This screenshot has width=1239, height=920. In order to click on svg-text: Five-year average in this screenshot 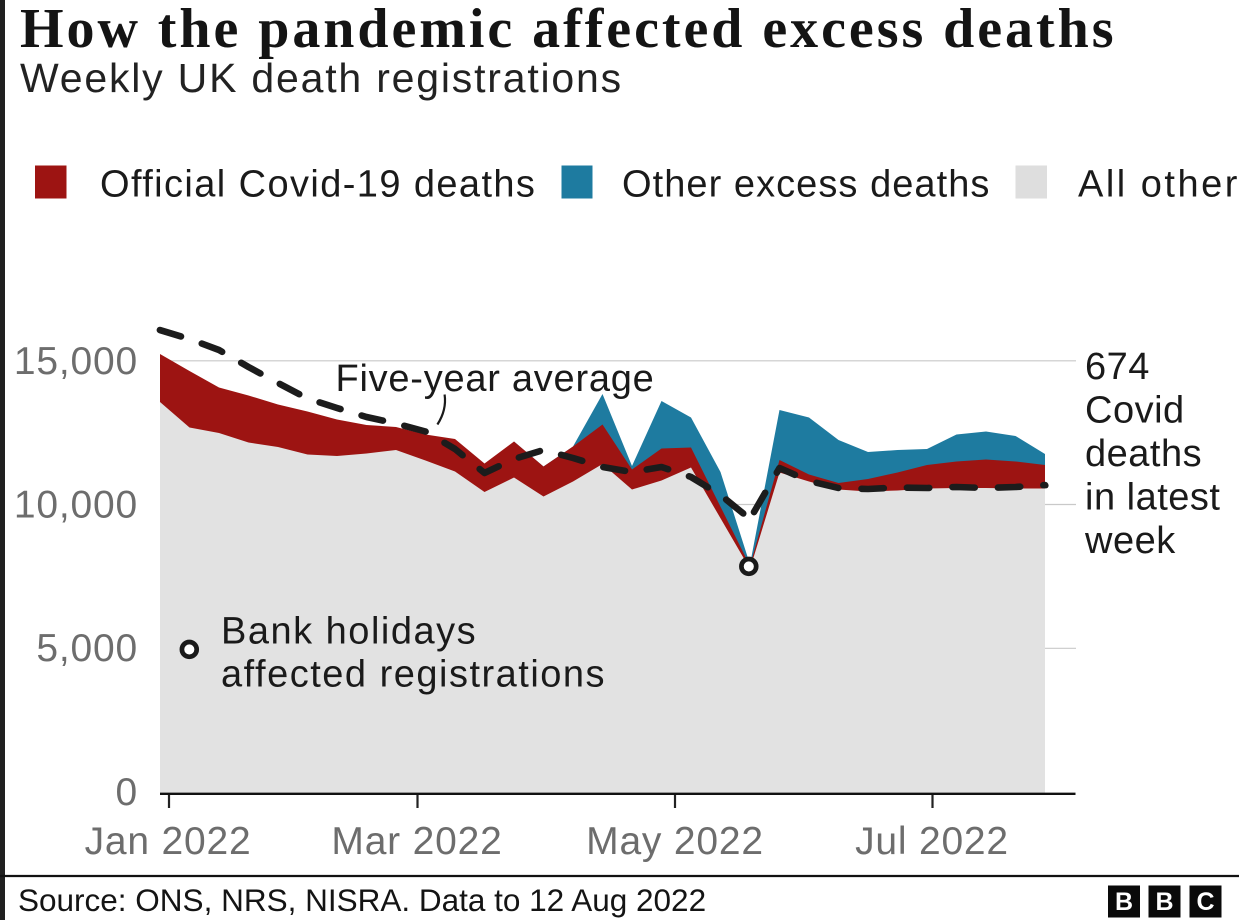, I will do `click(495, 379)`.